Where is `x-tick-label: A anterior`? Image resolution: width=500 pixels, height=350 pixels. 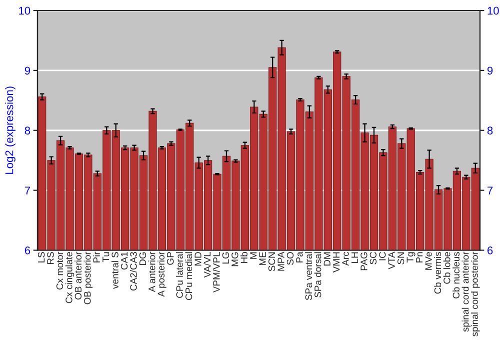 x-tick-label: A anterior is located at coordinates (152, 272).